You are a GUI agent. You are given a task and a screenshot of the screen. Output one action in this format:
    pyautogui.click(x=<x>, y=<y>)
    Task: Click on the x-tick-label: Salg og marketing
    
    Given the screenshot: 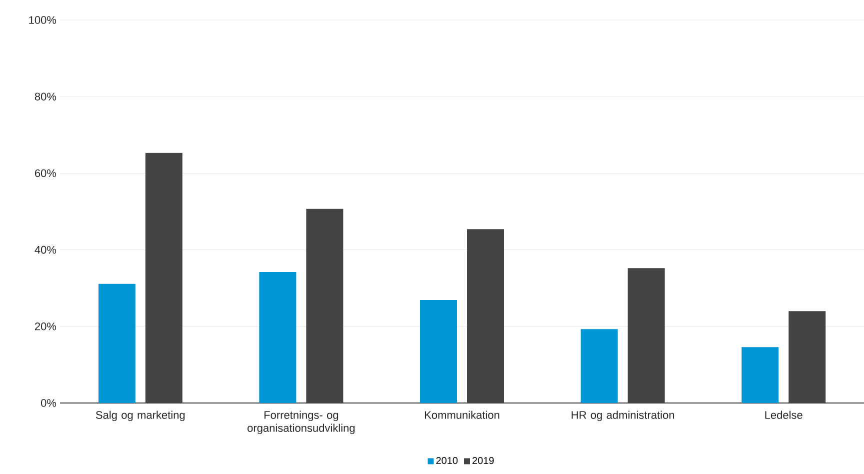 What is the action you would take?
    pyautogui.click(x=140, y=416)
    